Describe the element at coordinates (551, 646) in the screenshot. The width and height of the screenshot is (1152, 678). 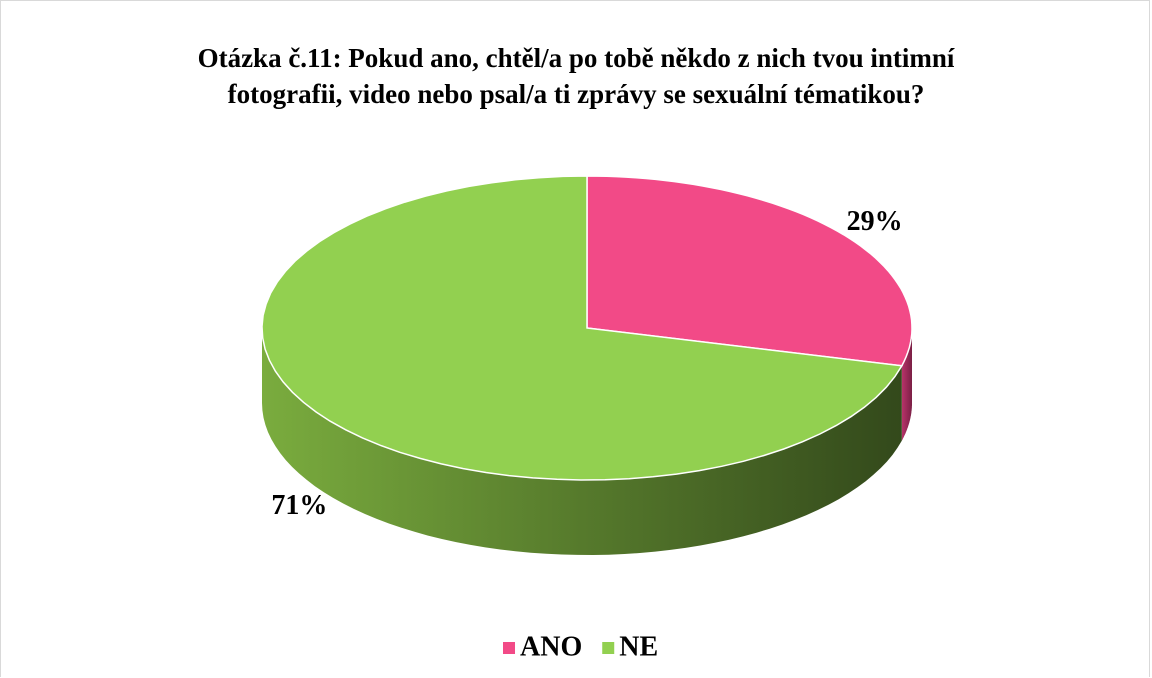
I see `legend-label: ANO` at that location.